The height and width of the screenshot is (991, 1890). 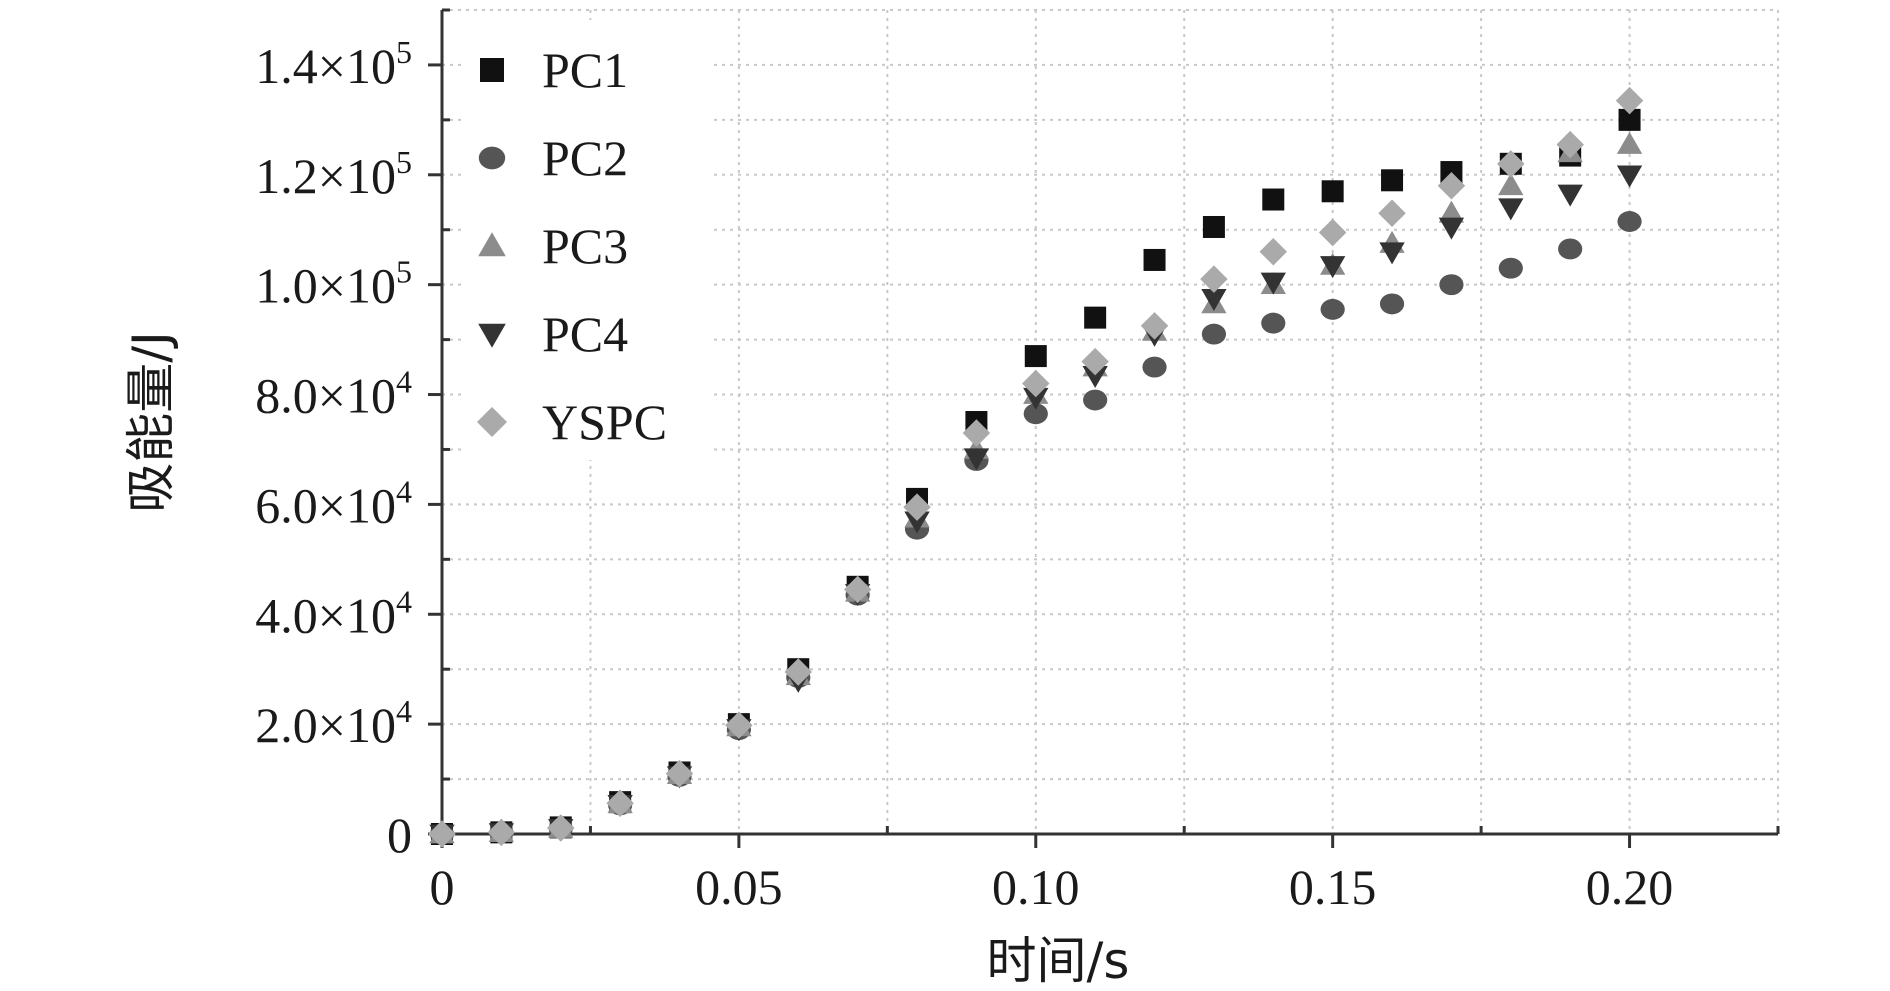 I want to click on x-axis-label: 时间/s, so click(x=1058, y=961).